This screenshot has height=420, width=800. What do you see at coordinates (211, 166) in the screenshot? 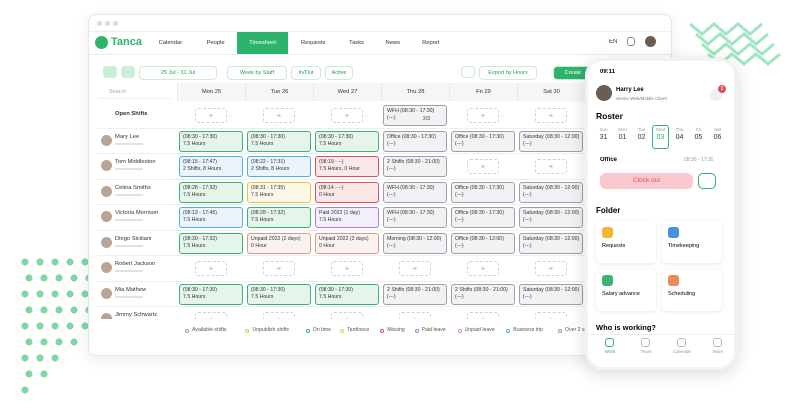
I see `shift-cell: (08:15 - 17:47) 2 Shifts, 8 Hours` at bounding box center [211, 166].